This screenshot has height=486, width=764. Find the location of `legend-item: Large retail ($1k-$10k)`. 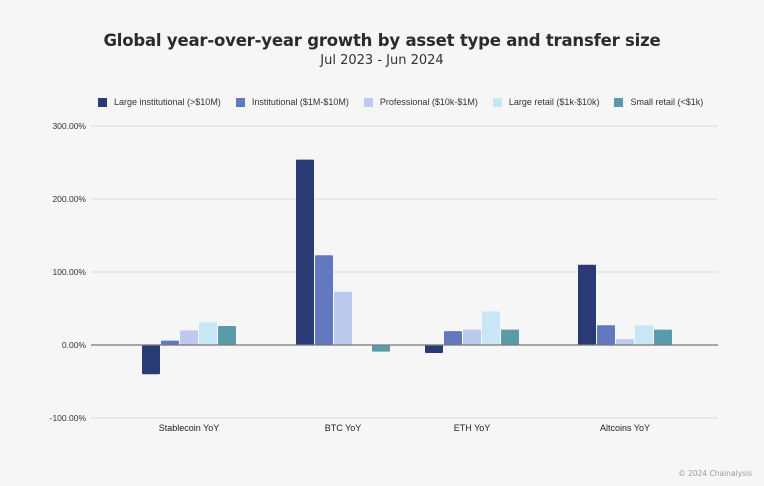

legend-item: Large retail ($1k-$10k) is located at coordinates (546, 102).